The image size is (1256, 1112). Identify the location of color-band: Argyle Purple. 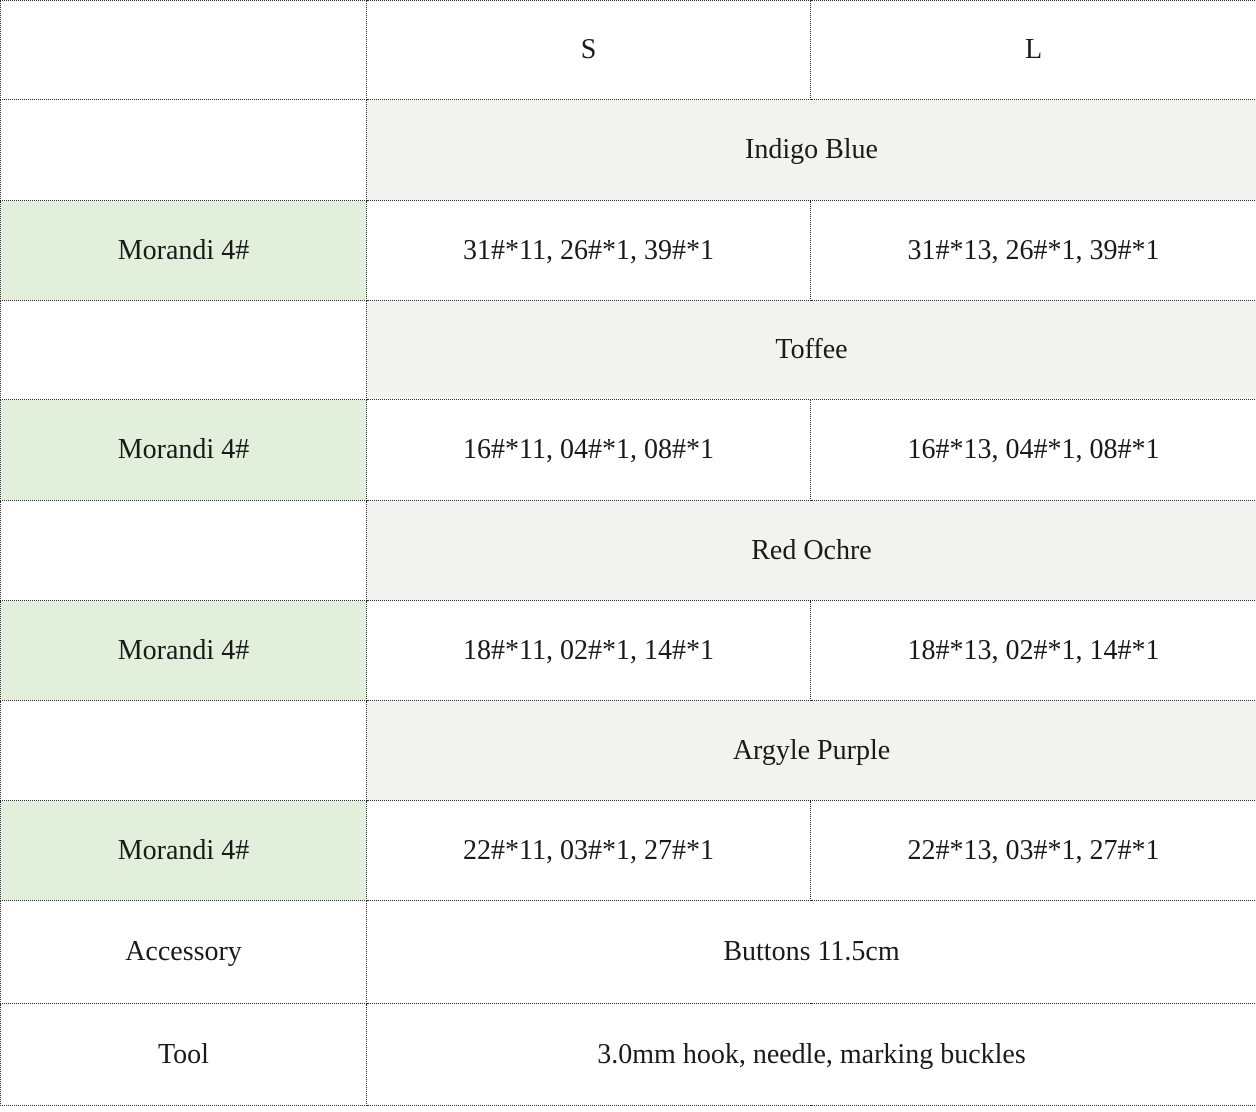
(811, 750).